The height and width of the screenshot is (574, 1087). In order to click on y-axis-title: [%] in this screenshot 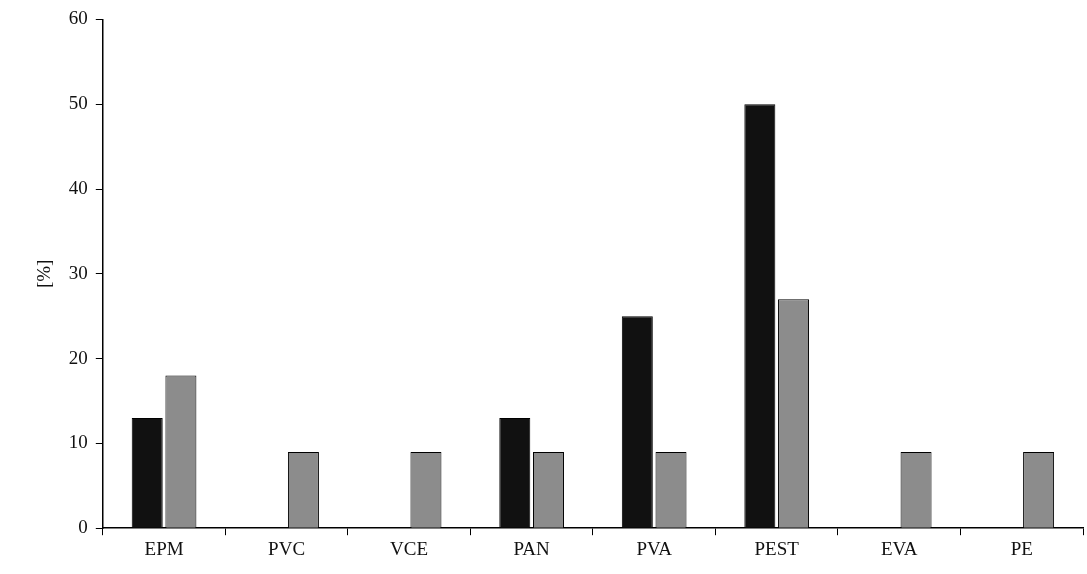, I will do `click(44, 274)`.